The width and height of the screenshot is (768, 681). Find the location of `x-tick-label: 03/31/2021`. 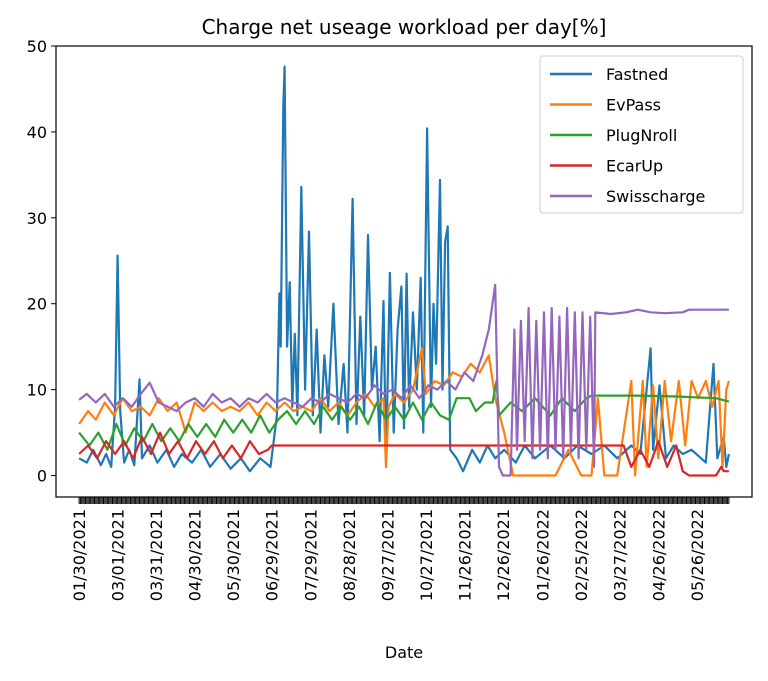

x-tick-label: 03/31/2021 is located at coordinates (156, 555).